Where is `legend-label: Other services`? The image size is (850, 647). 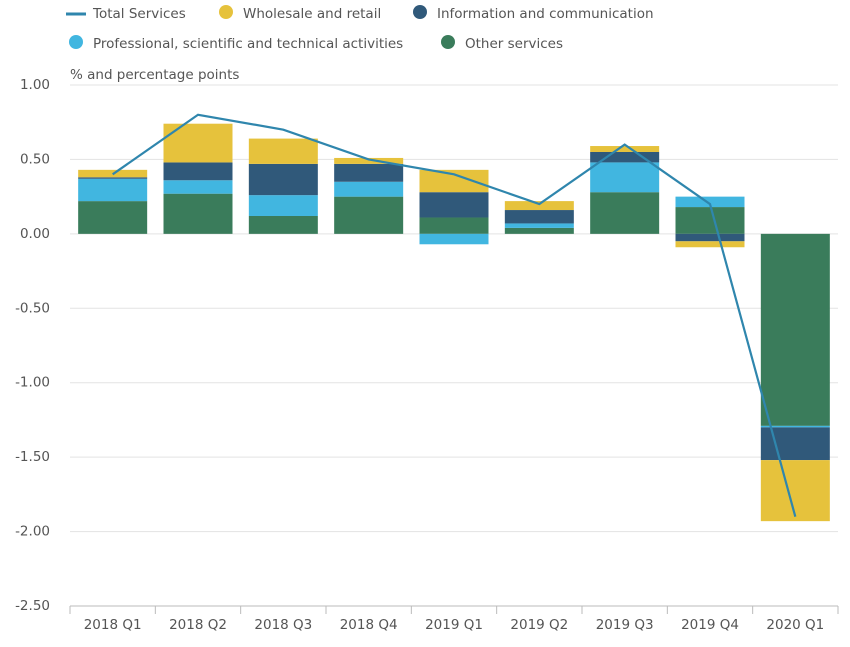
legend-label: Other services is located at coordinates (514, 44).